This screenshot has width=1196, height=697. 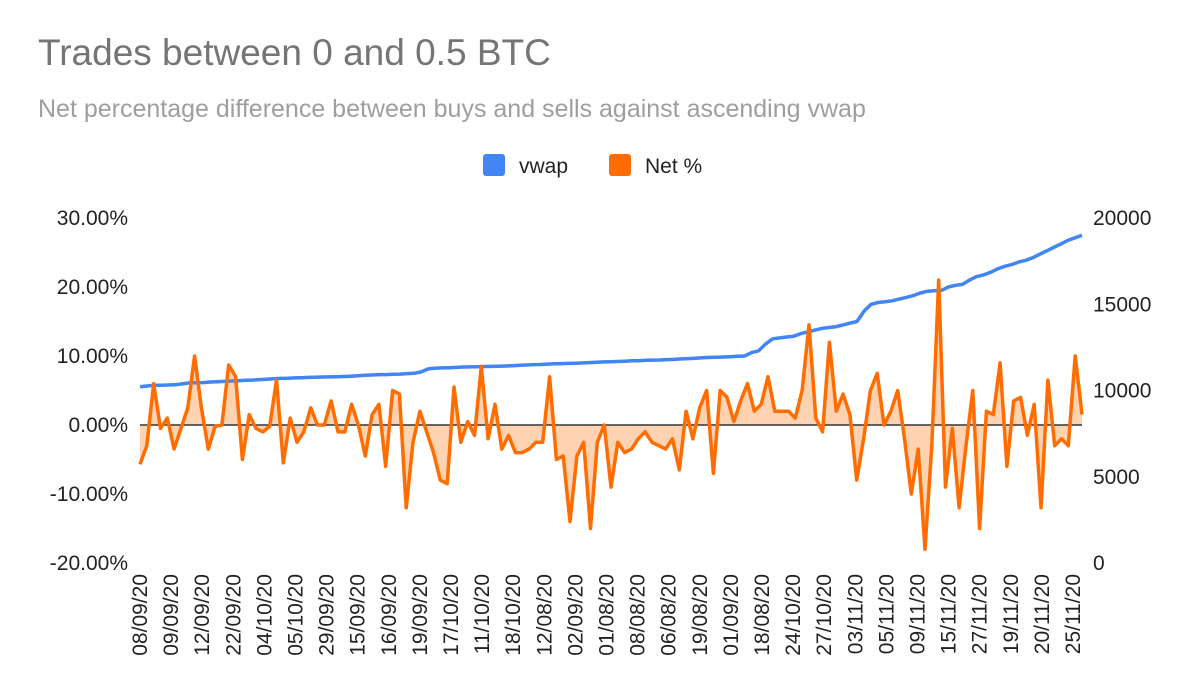 I want to click on x-tick-label: 19/09/20, so click(x=420, y=615).